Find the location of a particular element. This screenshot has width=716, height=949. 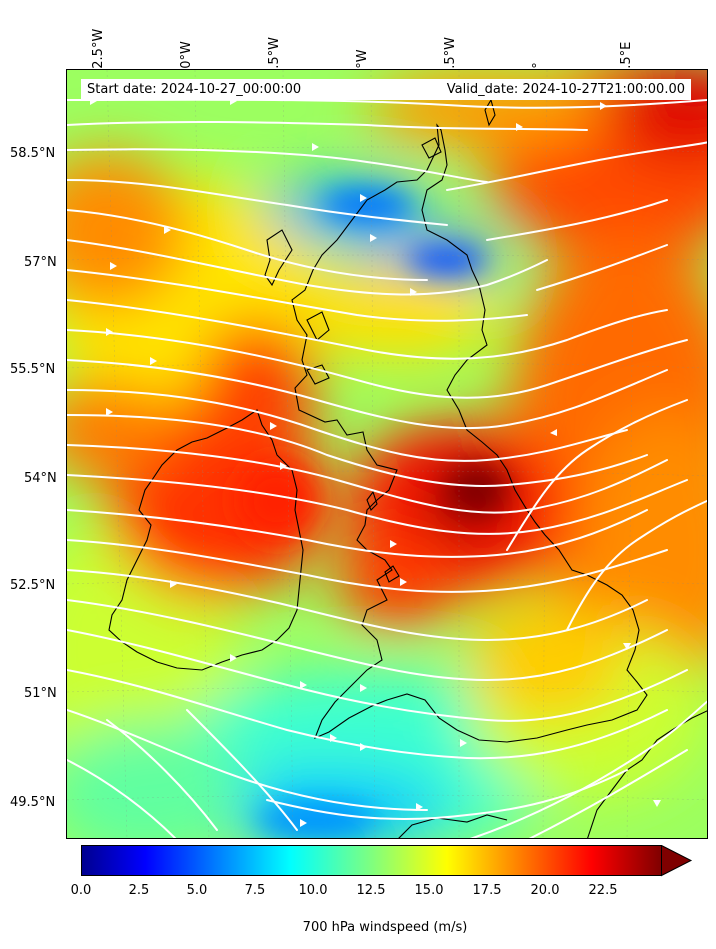

colorbar-tick: 7.5 is located at coordinates (255, 890).